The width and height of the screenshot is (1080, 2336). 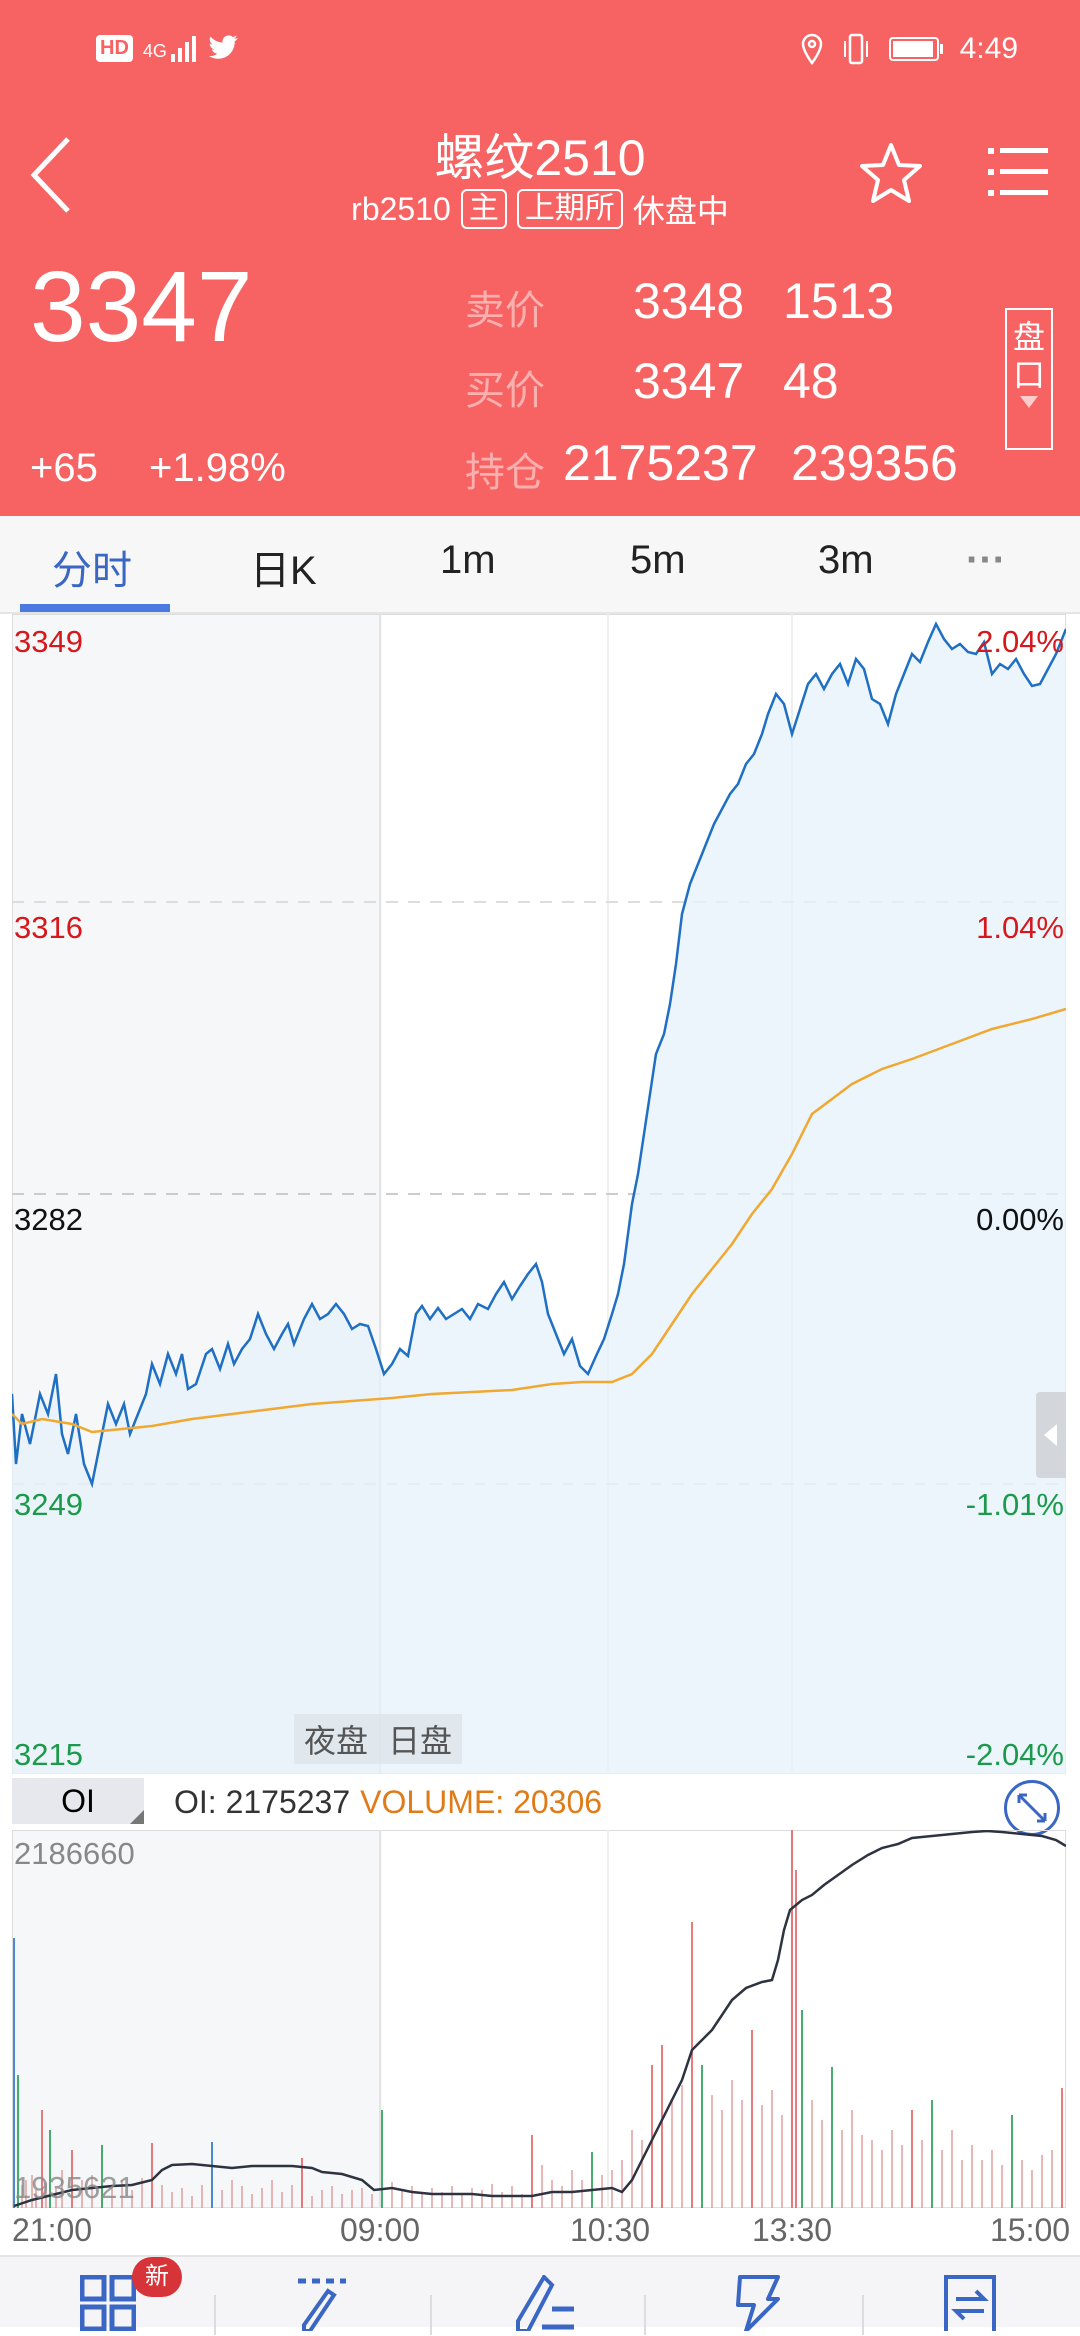 I want to click on ask-label: 卖价, so click(x=505, y=311).